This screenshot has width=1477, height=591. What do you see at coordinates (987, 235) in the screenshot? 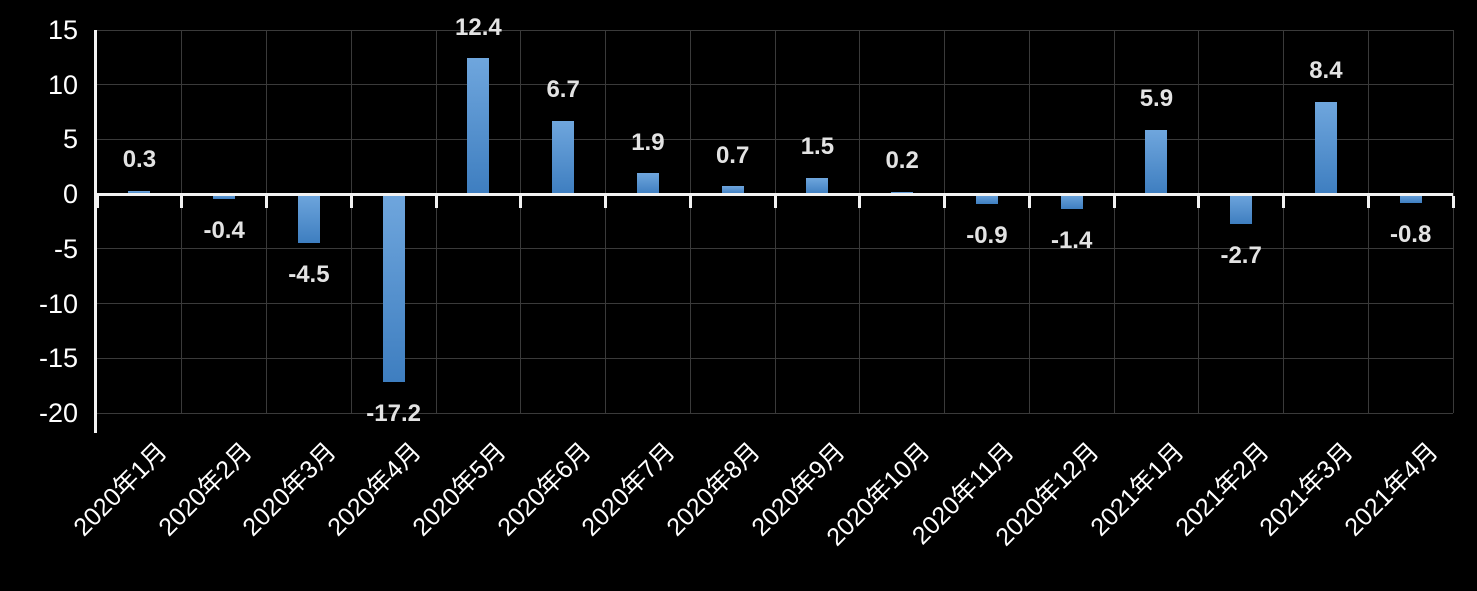
I see `bar-value-label: -0.9` at bounding box center [987, 235].